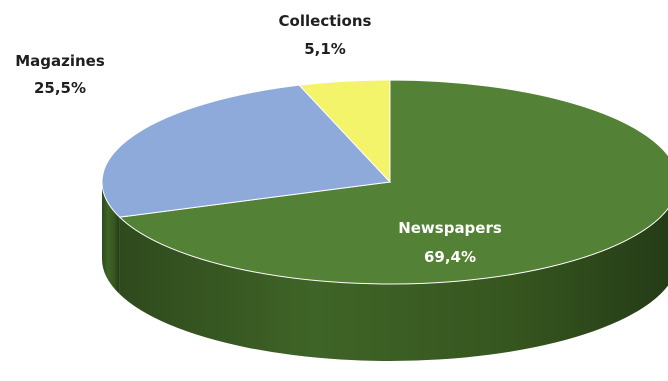 This screenshot has width=668, height=381. Describe the element at coordinates (325, 49) in the screenshot. I see `slice-label-collections-value: 5,1%` at that location.